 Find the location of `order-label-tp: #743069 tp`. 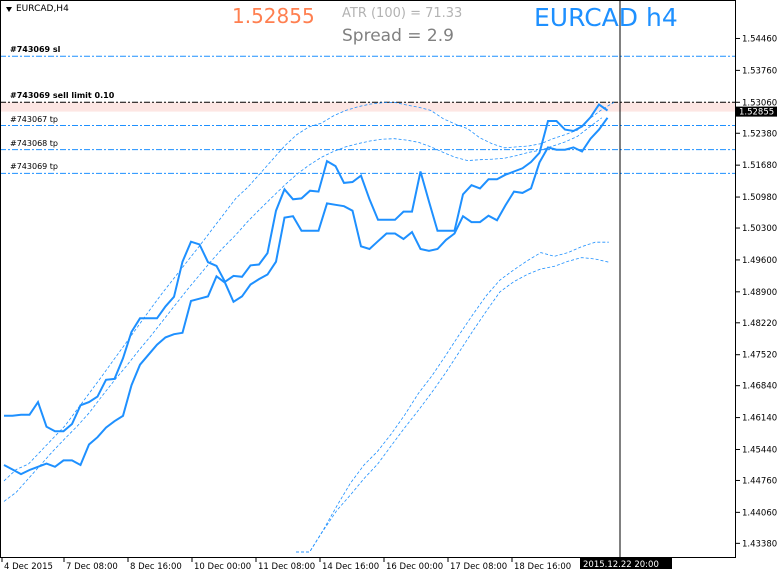

order-label-tp: #743069 tp is located at coordinates (34, 167).